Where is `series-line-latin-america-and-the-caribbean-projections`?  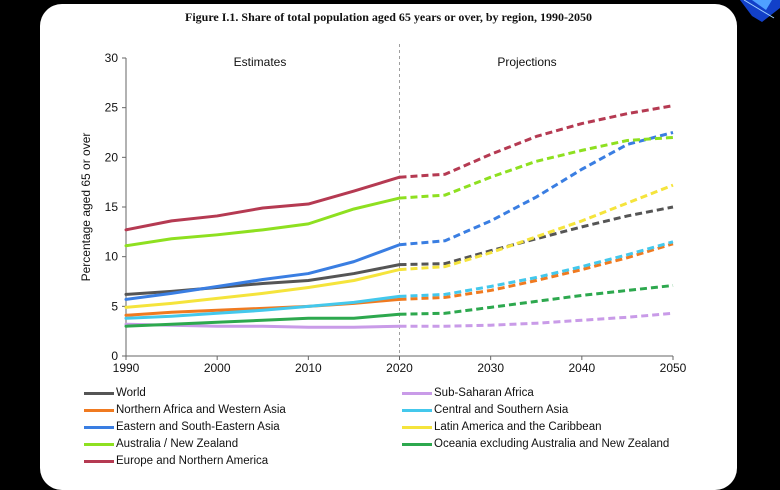 series-line-latin-america-and-the-caribbean-projections is located at coordinates (536, 227).